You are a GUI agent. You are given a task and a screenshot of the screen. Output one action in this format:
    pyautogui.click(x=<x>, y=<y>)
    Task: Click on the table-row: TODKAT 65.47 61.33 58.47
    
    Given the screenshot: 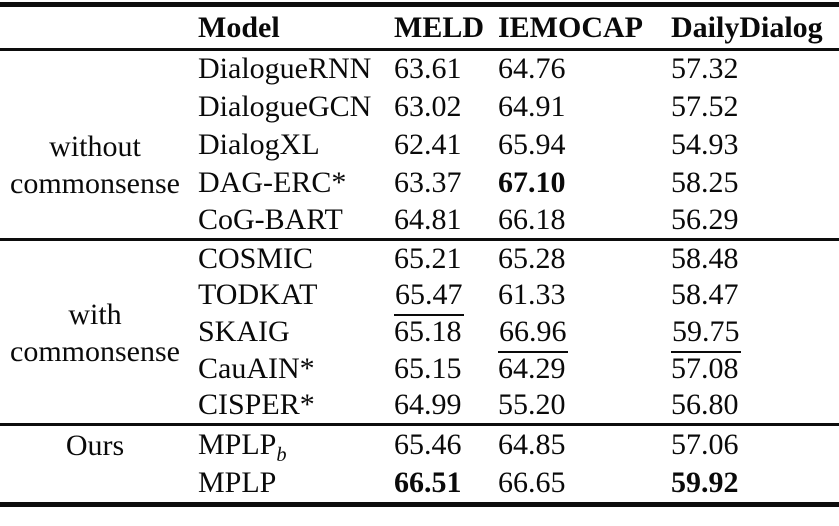 What is the action you would take?
    pyautogui.click(x=419, y=296)
    